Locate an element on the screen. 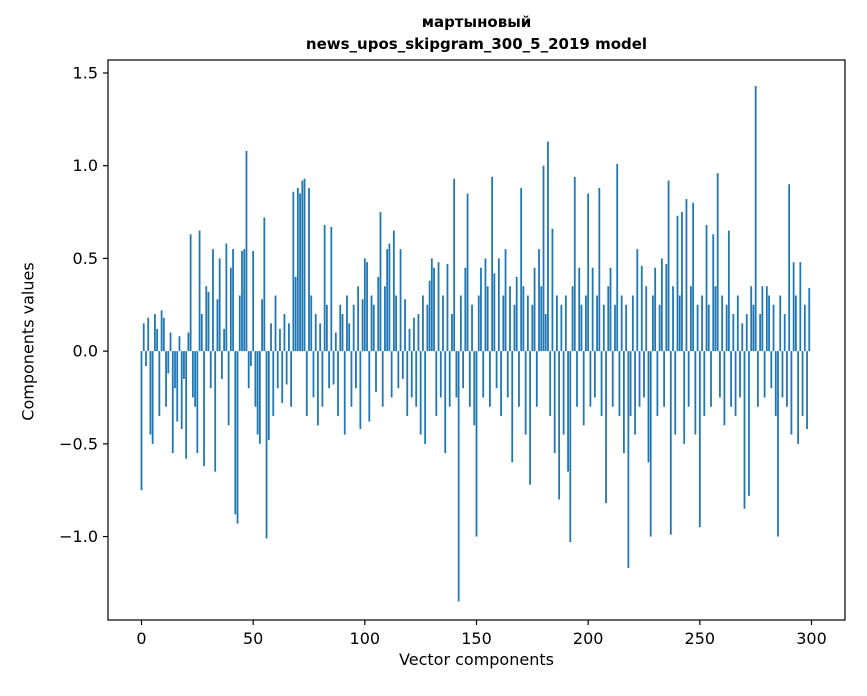 The height and width of the screenshot is (696, 867). chart-title-model: news_upos_skipgram_300_5_2019 model is located at coordinates (476, 44).